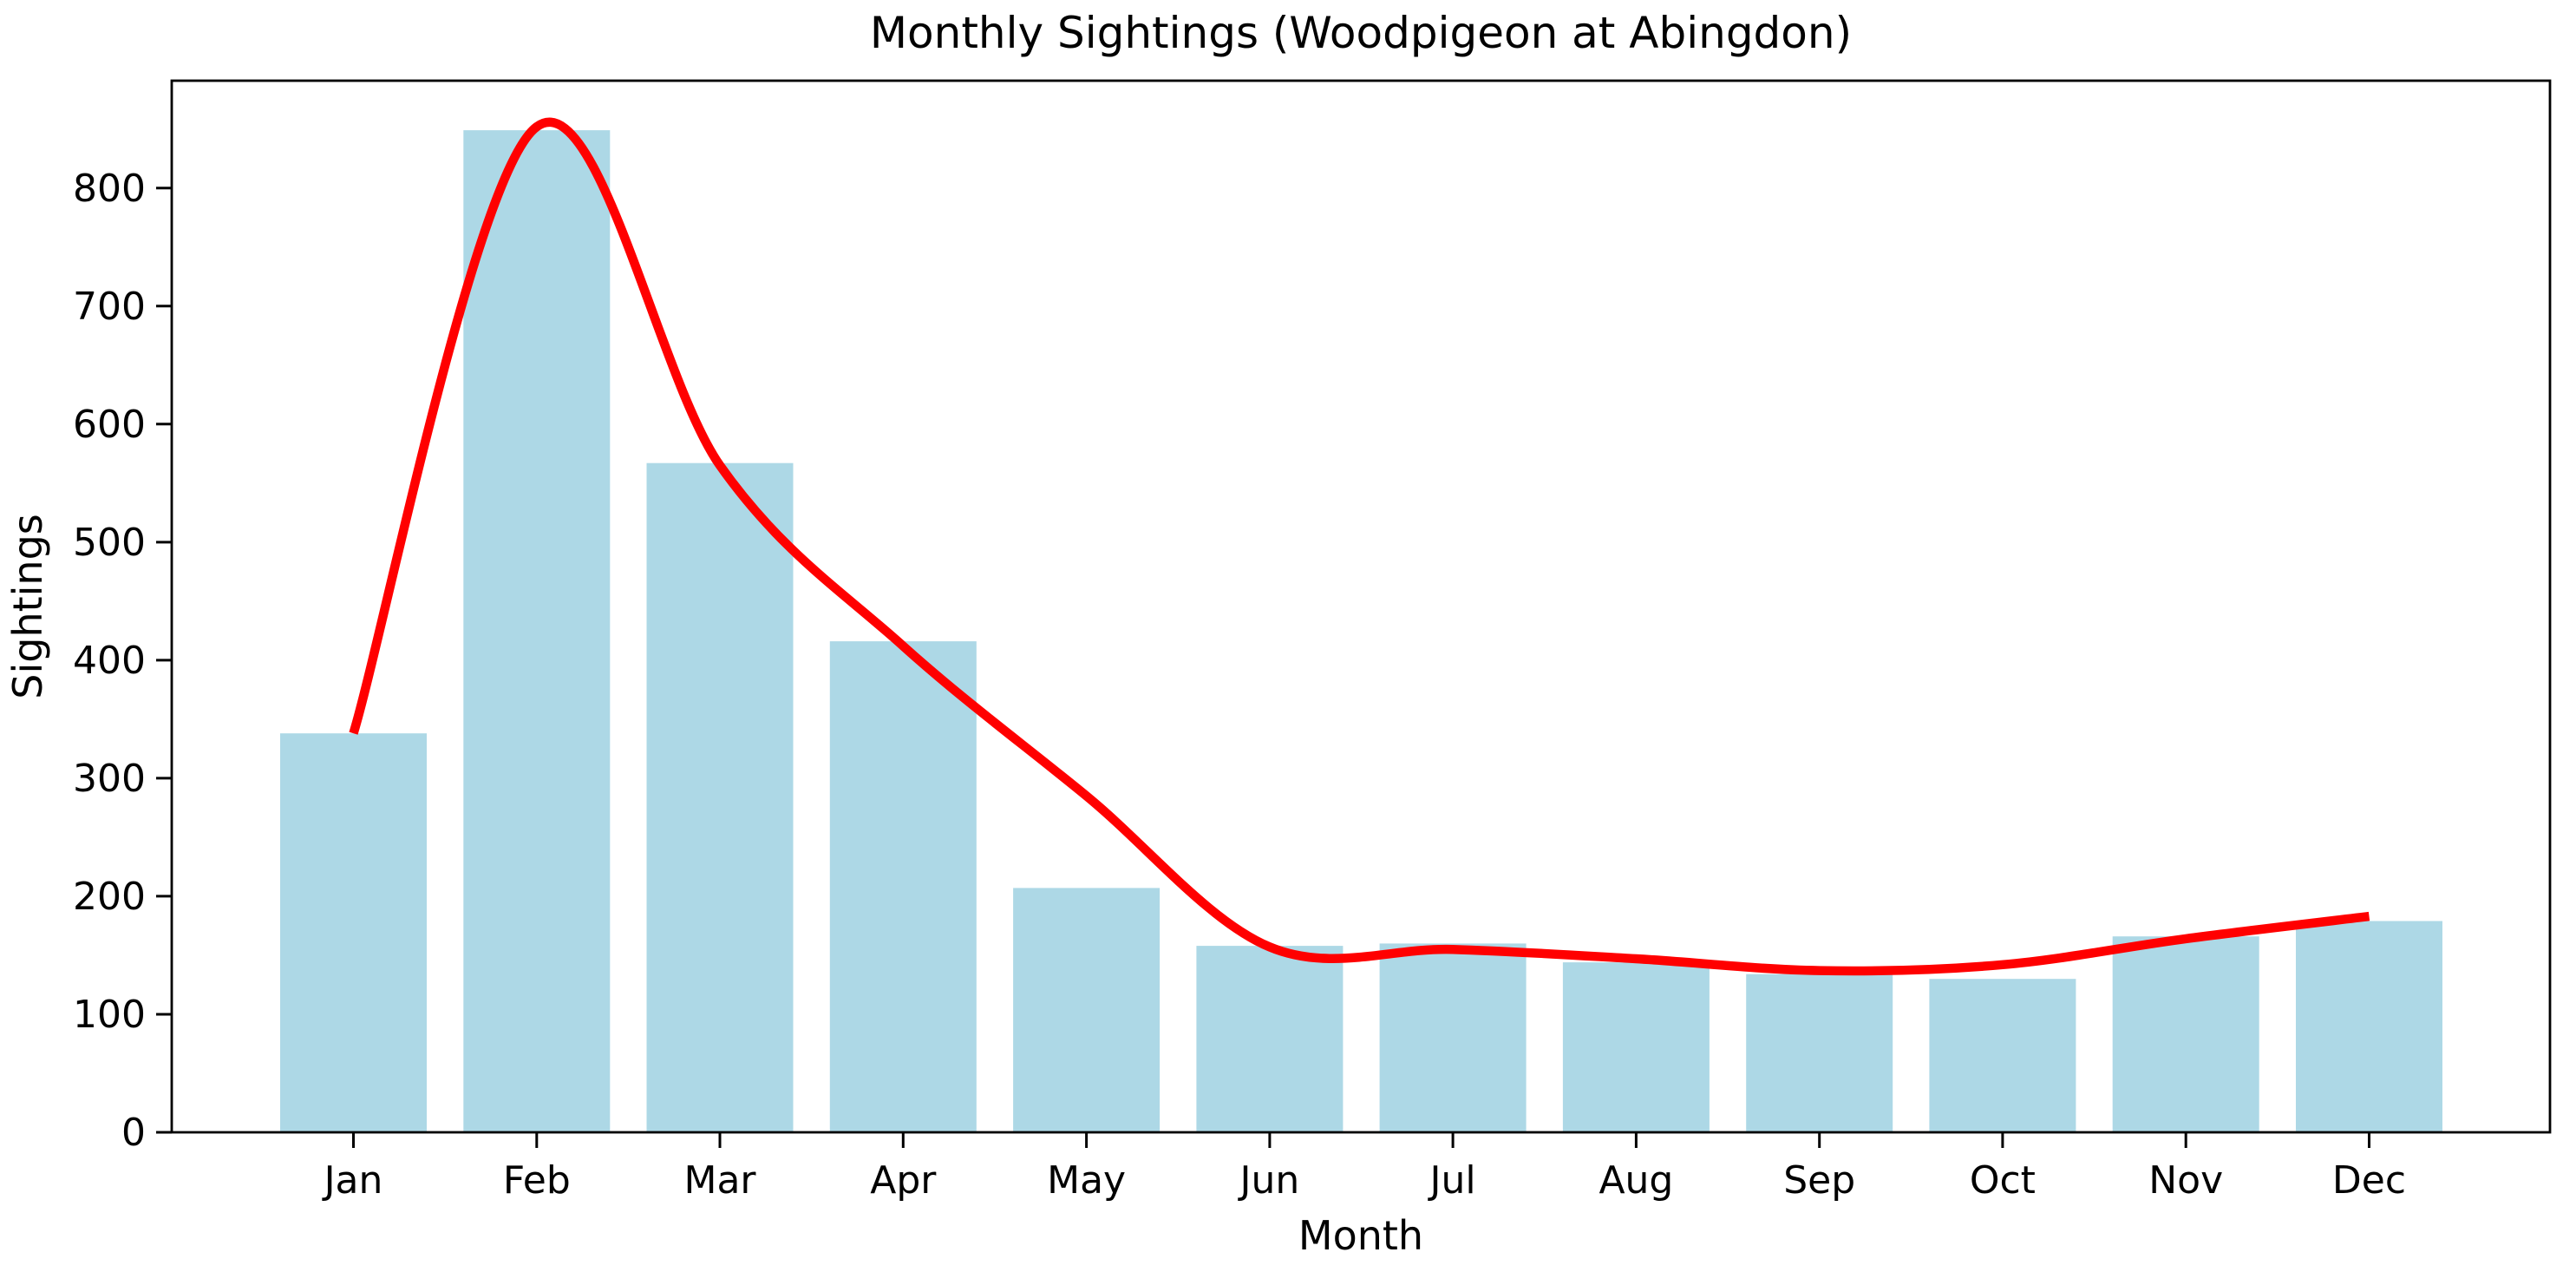 The height and width of the screenshot is (1272, 2576). What do you see at coordinates (109, 779) in the screenshot?
I see `y-tick-label-300: 300` at bounding box center [109, 779].